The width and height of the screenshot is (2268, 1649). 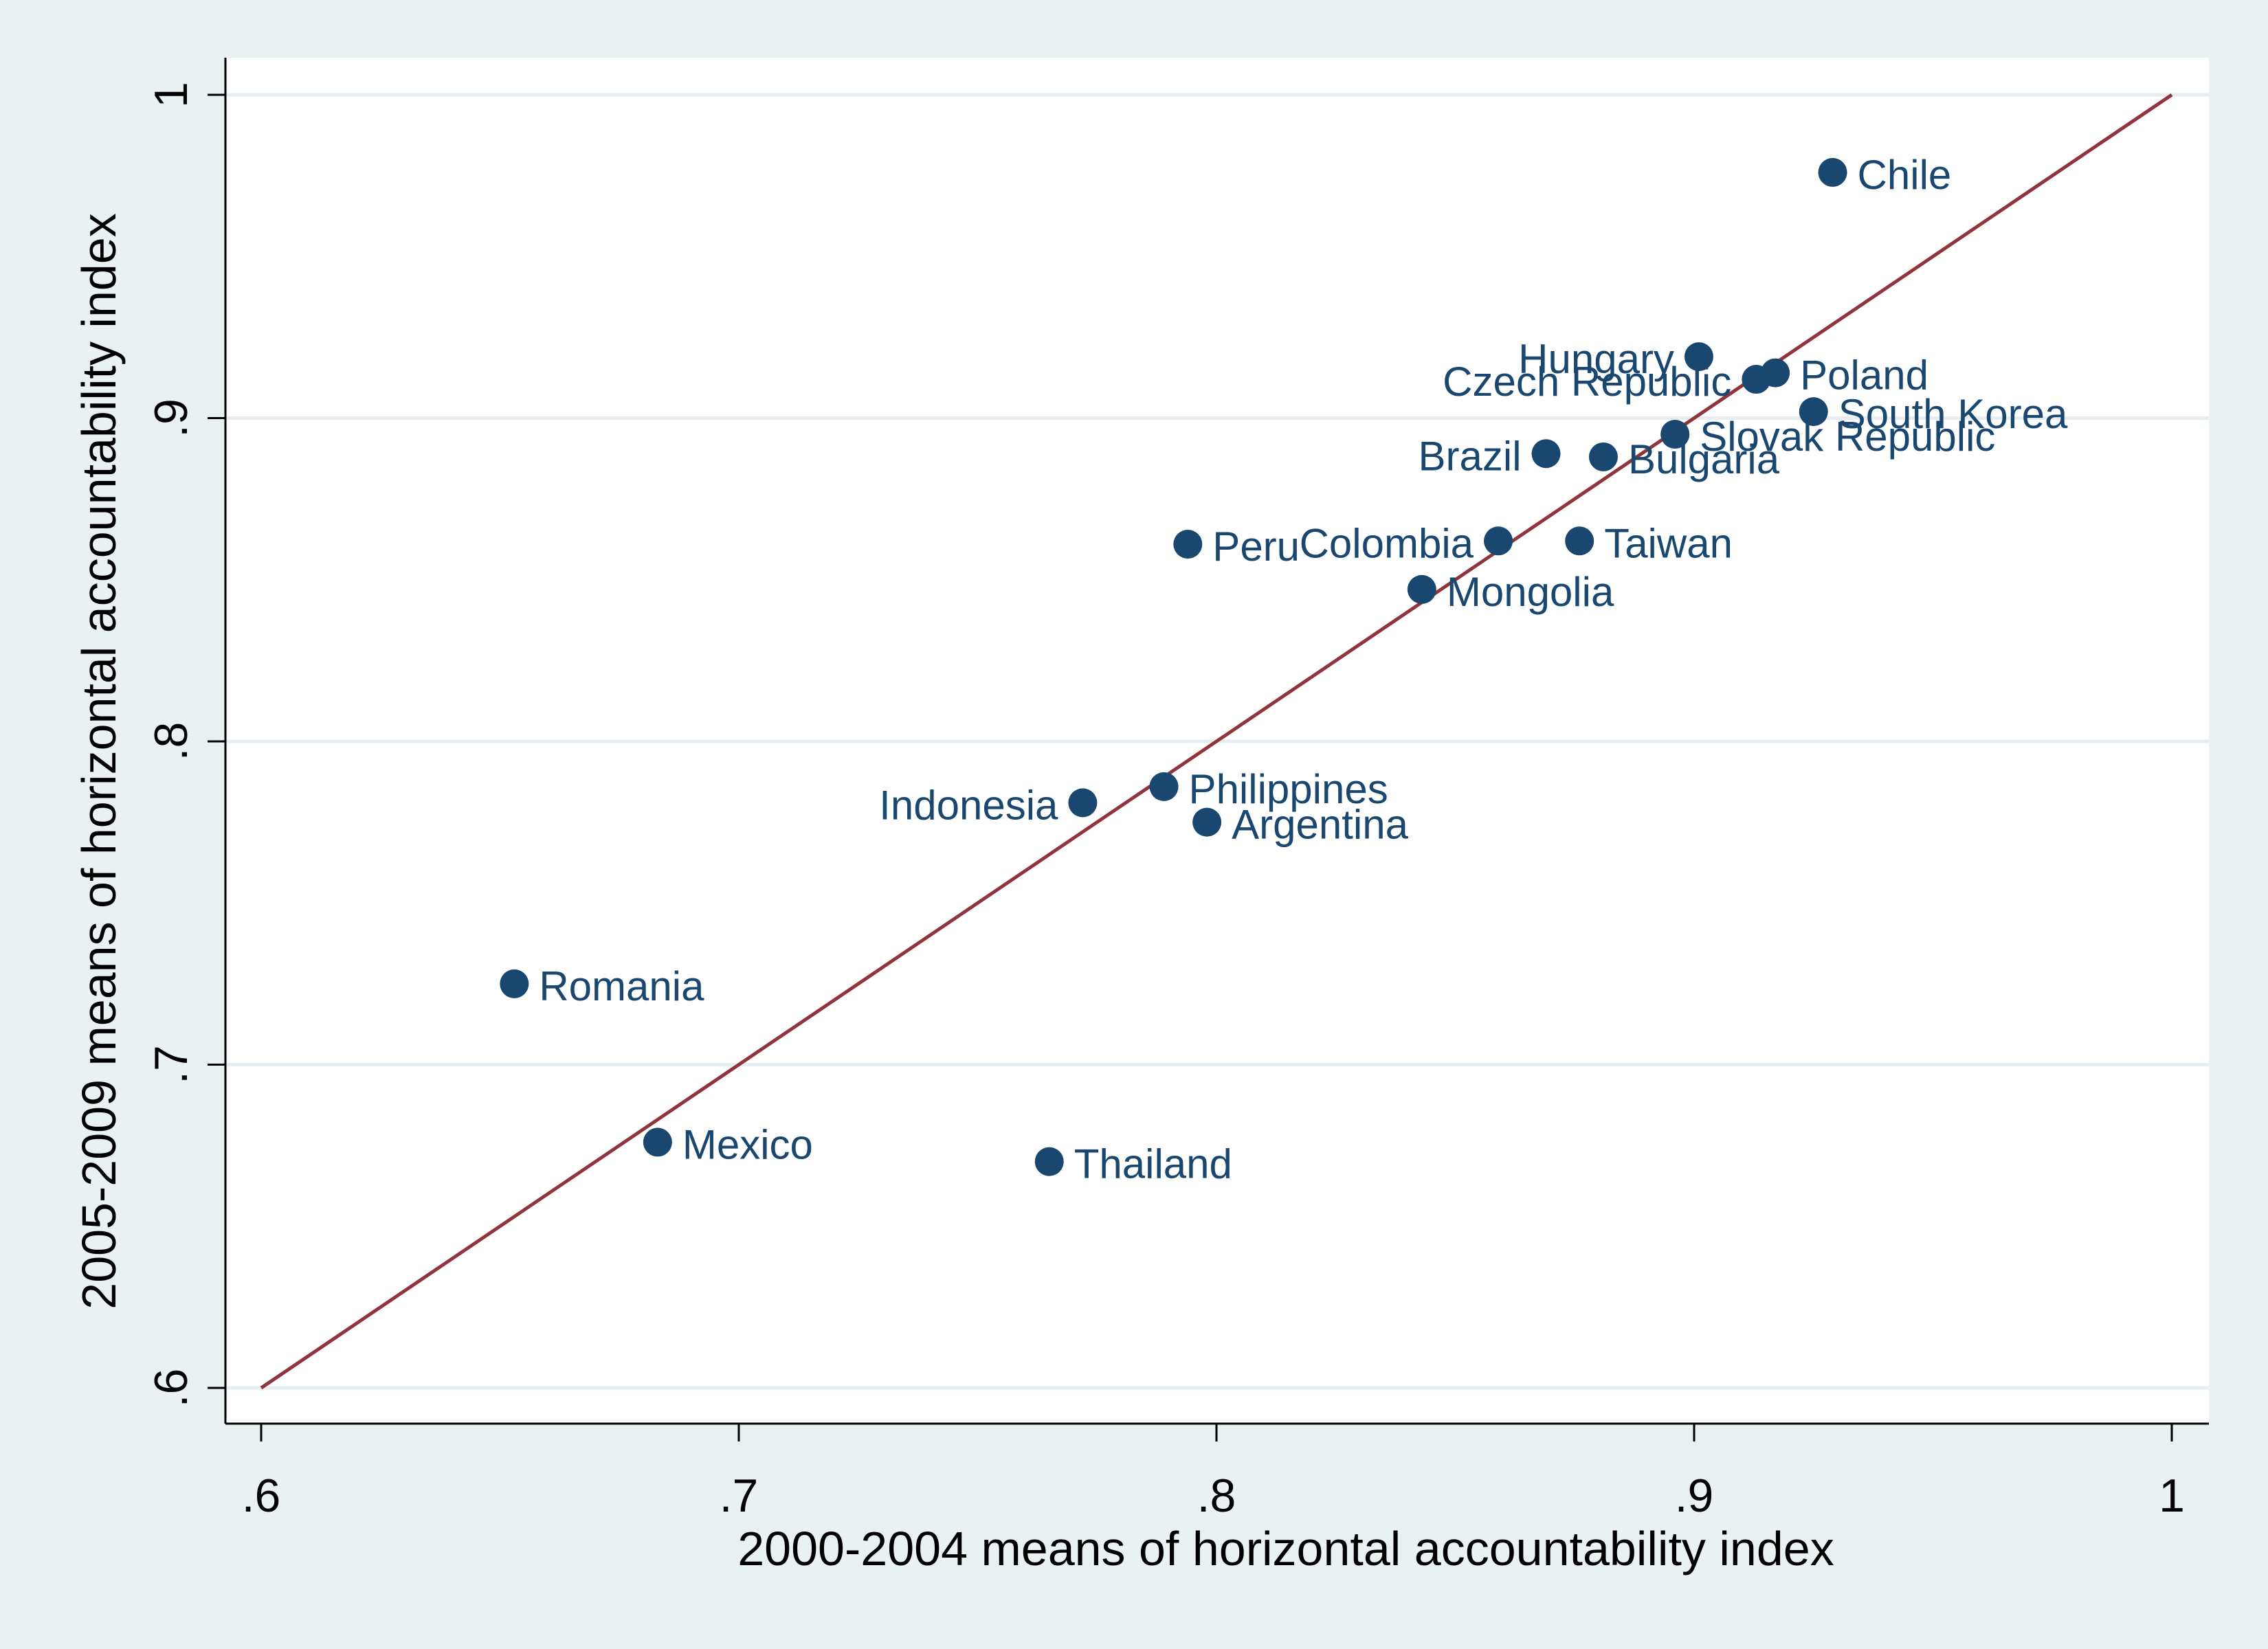 I want to click on point-label: Indonesia, so click(x=969, y=805).